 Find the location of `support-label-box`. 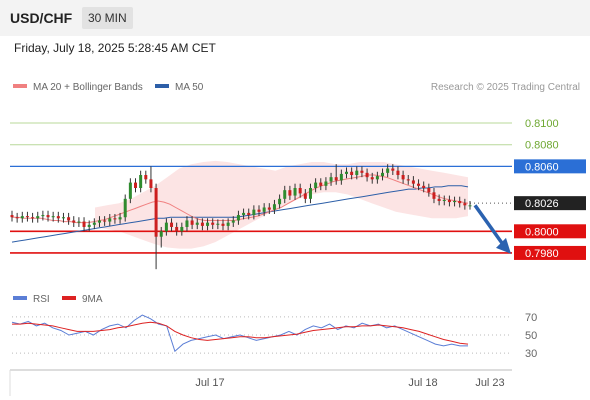

support-label-box is located at coordinates (550, 231).